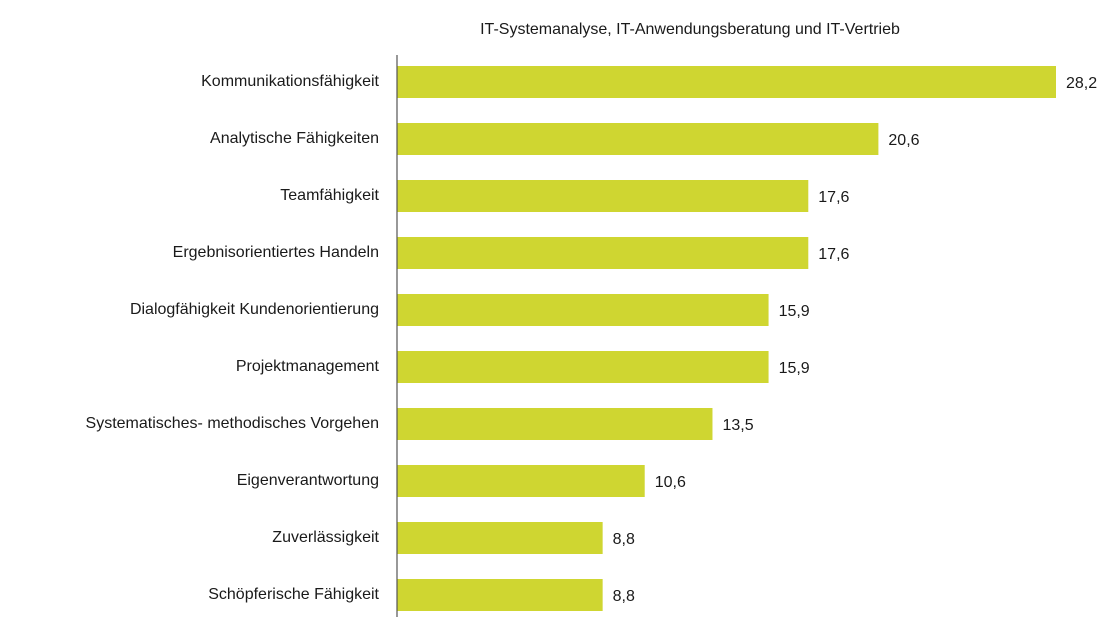  I want to click on value-label: 20,6, so click(903, 140).